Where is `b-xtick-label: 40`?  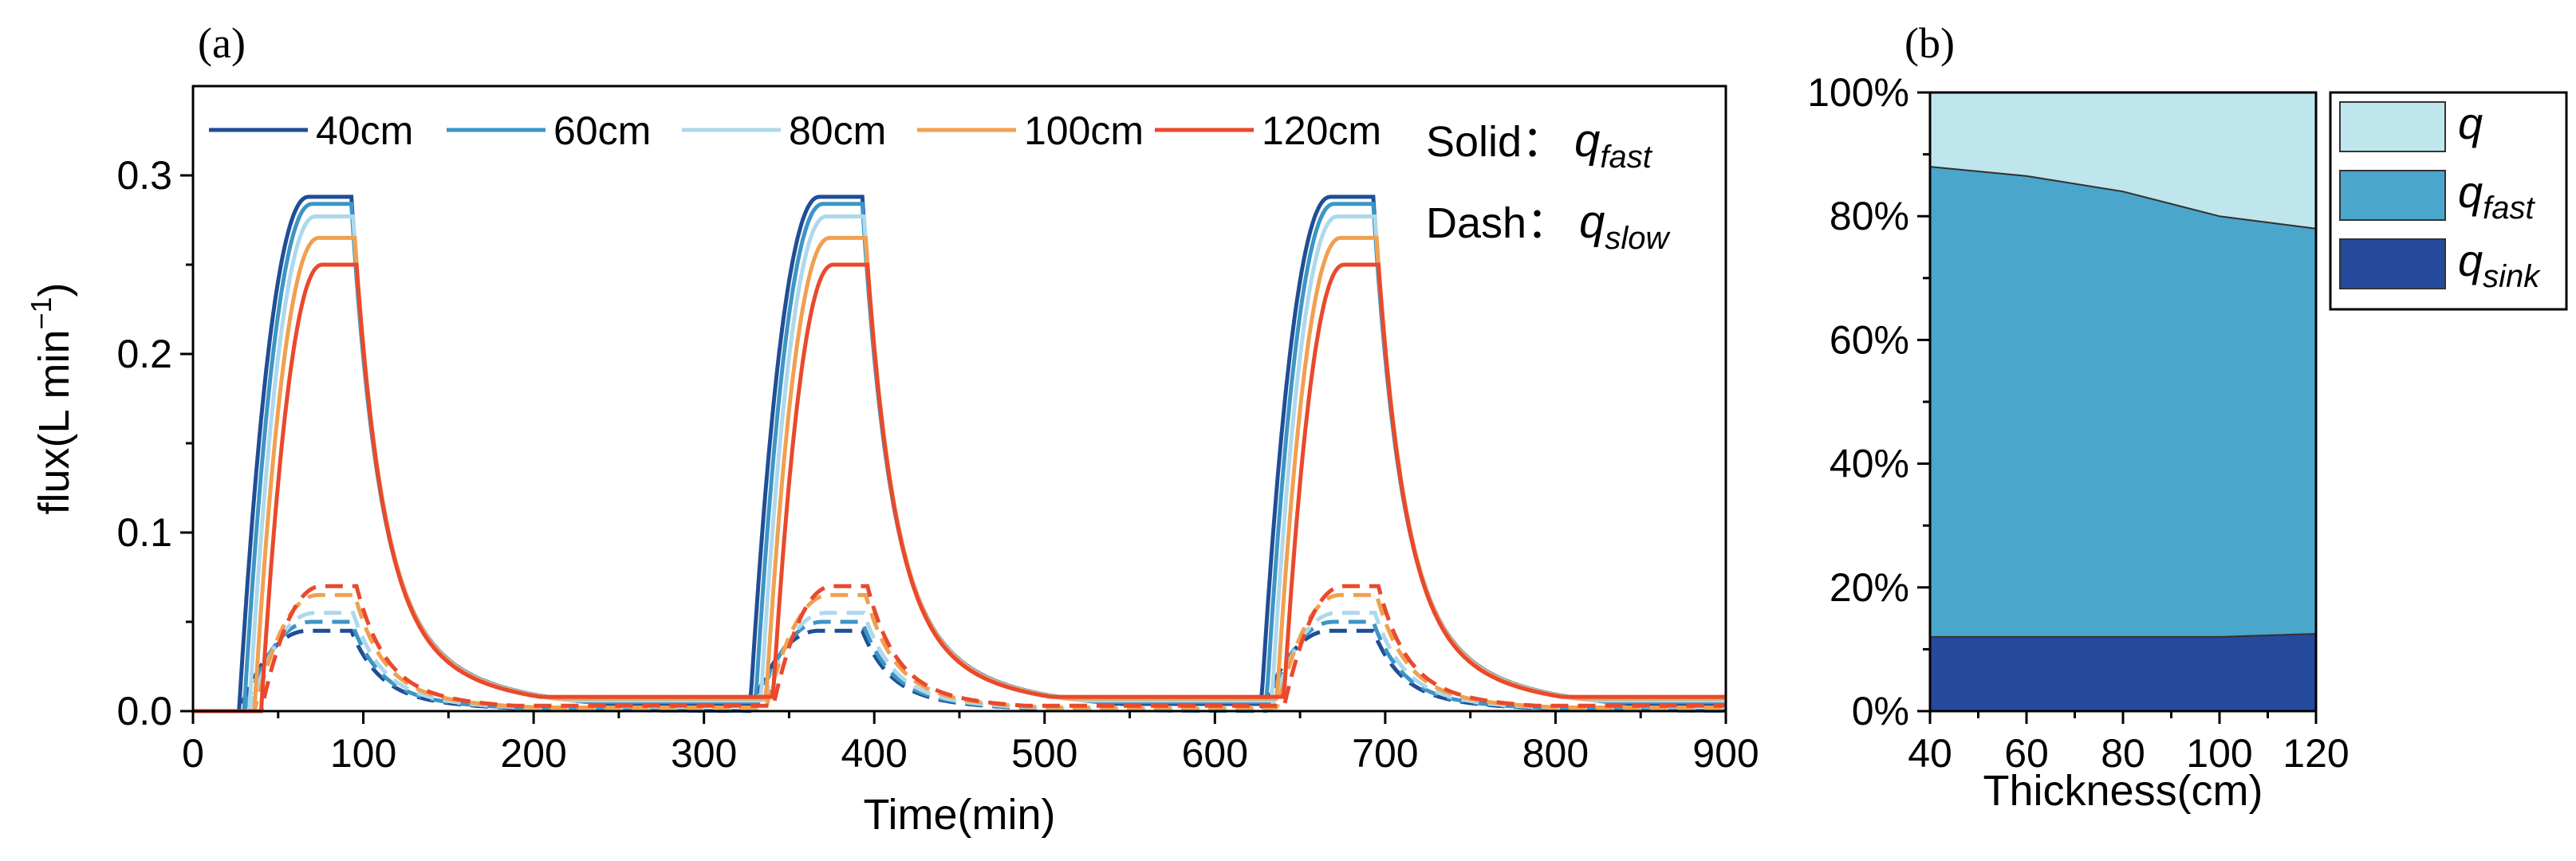
b-xtick-label: 40 is located at coordinates (1930, 753).